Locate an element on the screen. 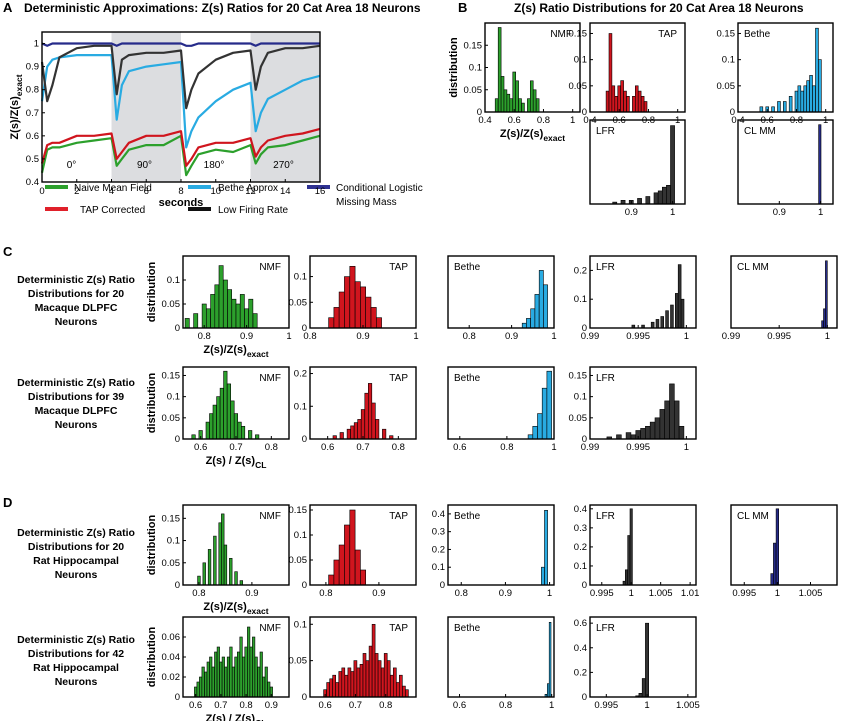  chart-d1-clmm: CL MM 0.995 1 1.005 is located at coordinates (784, 551).